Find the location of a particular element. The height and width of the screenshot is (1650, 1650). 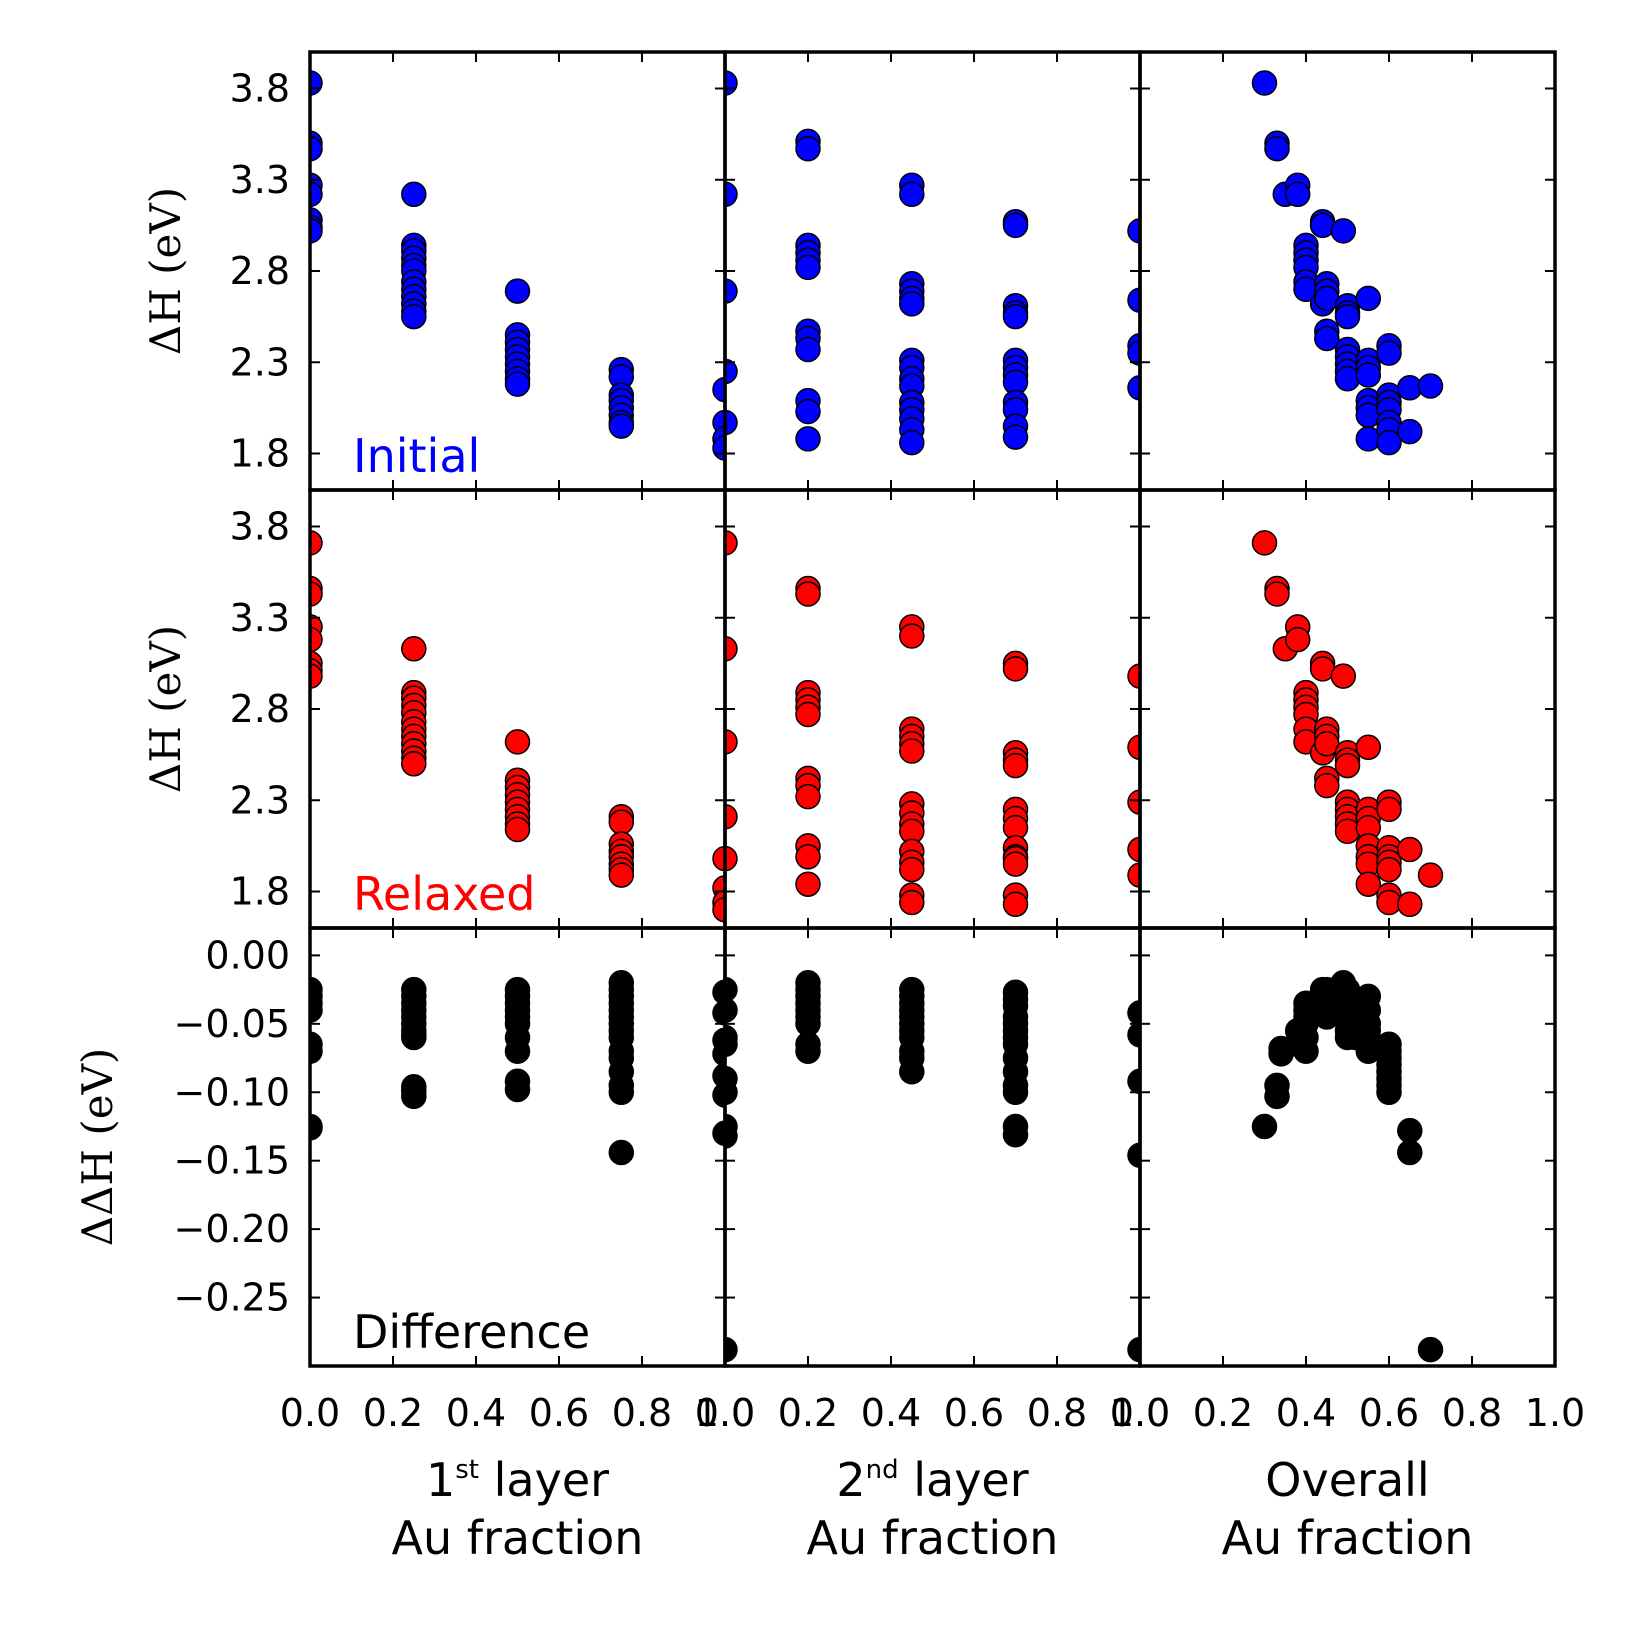

panel-relaxed-second is located at coordinates (932, 724).